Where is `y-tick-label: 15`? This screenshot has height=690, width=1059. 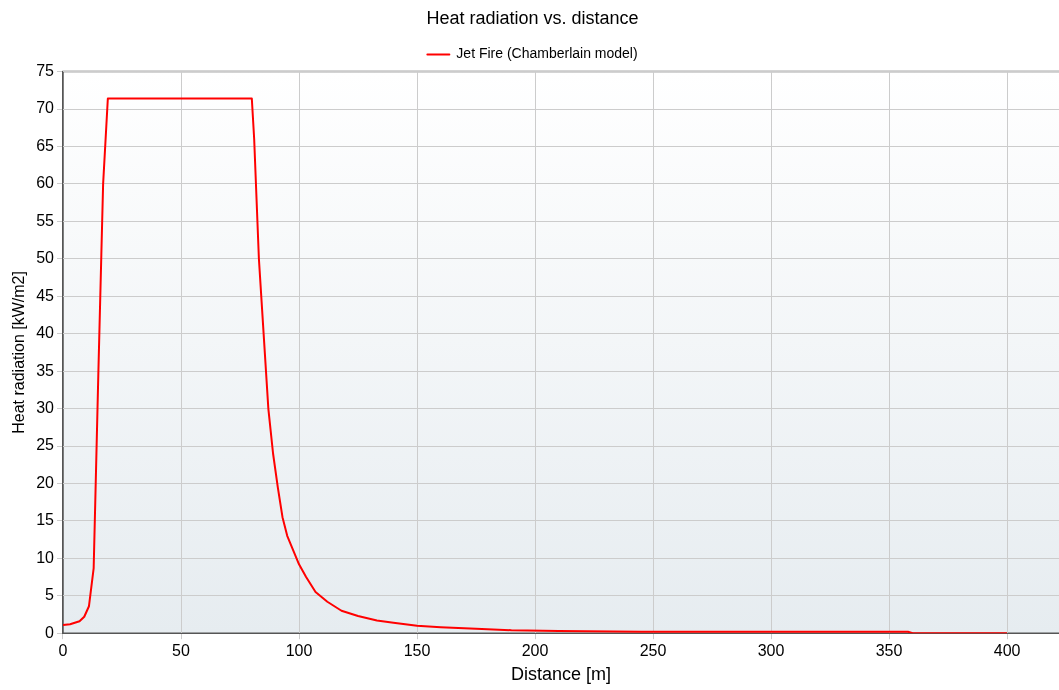
y-tick-label: 15 is located at coordinates (45, 520).